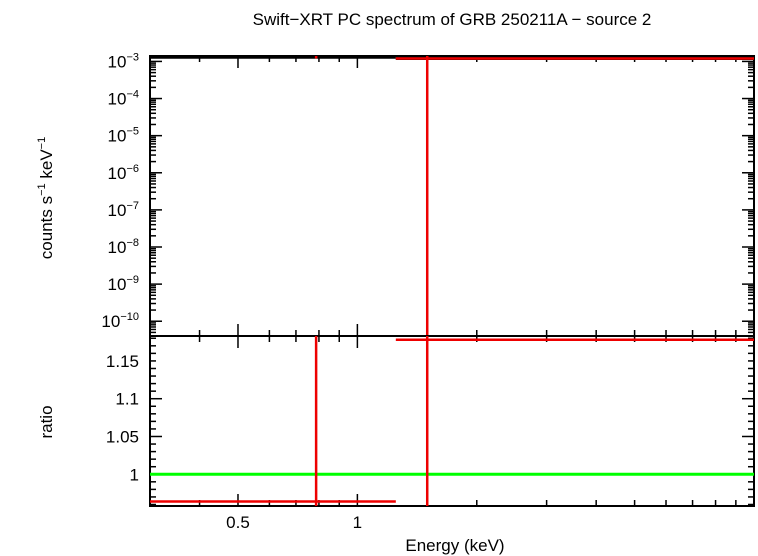  I want to click on y-tick-label: 1.05, so click(122, 436).